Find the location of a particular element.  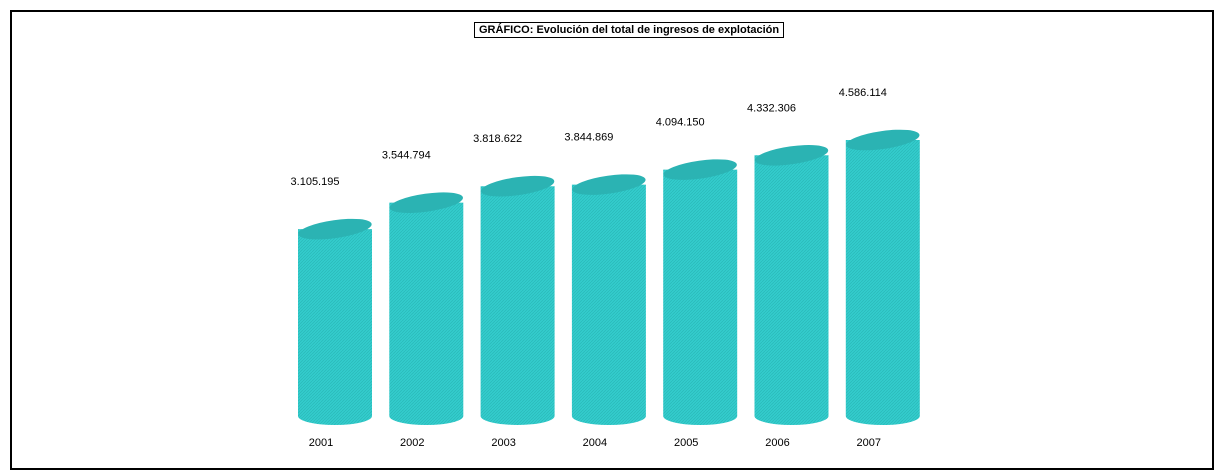

x-tick-label-2001: 2001 is located at coordinates (321, 443).